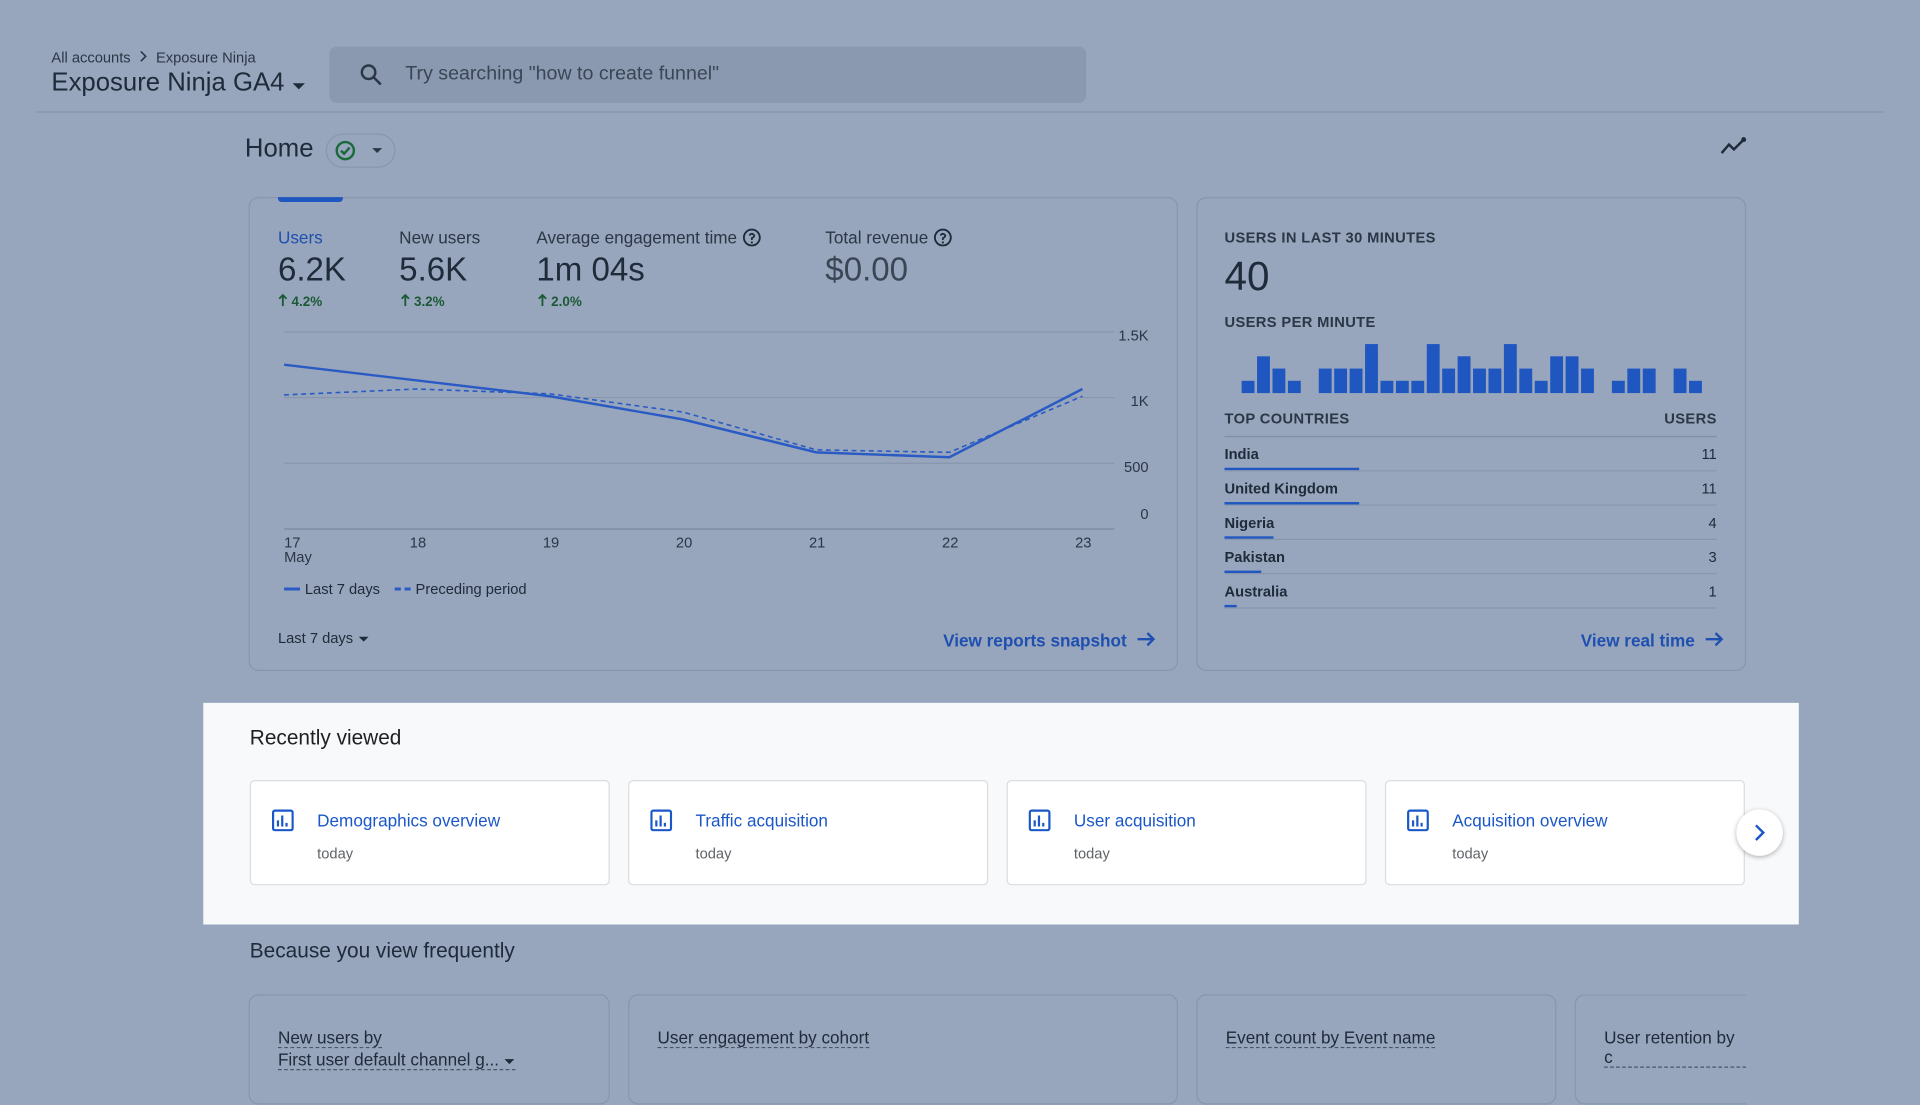 This screenshot has height=1105, width=1920. Describe the element at coordinates (440, 237) in the screenshot. I see `metric-label: New users` at that location.